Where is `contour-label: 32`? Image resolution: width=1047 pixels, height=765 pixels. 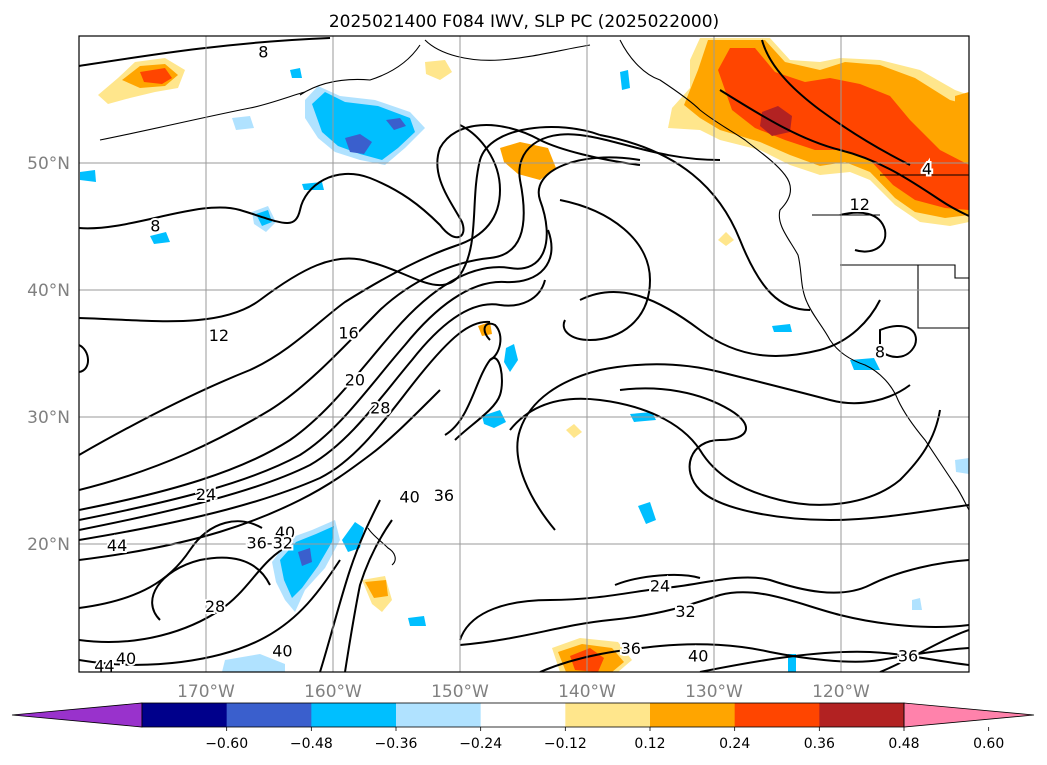 contour-label: 32 is located at coordinates (685, 611).